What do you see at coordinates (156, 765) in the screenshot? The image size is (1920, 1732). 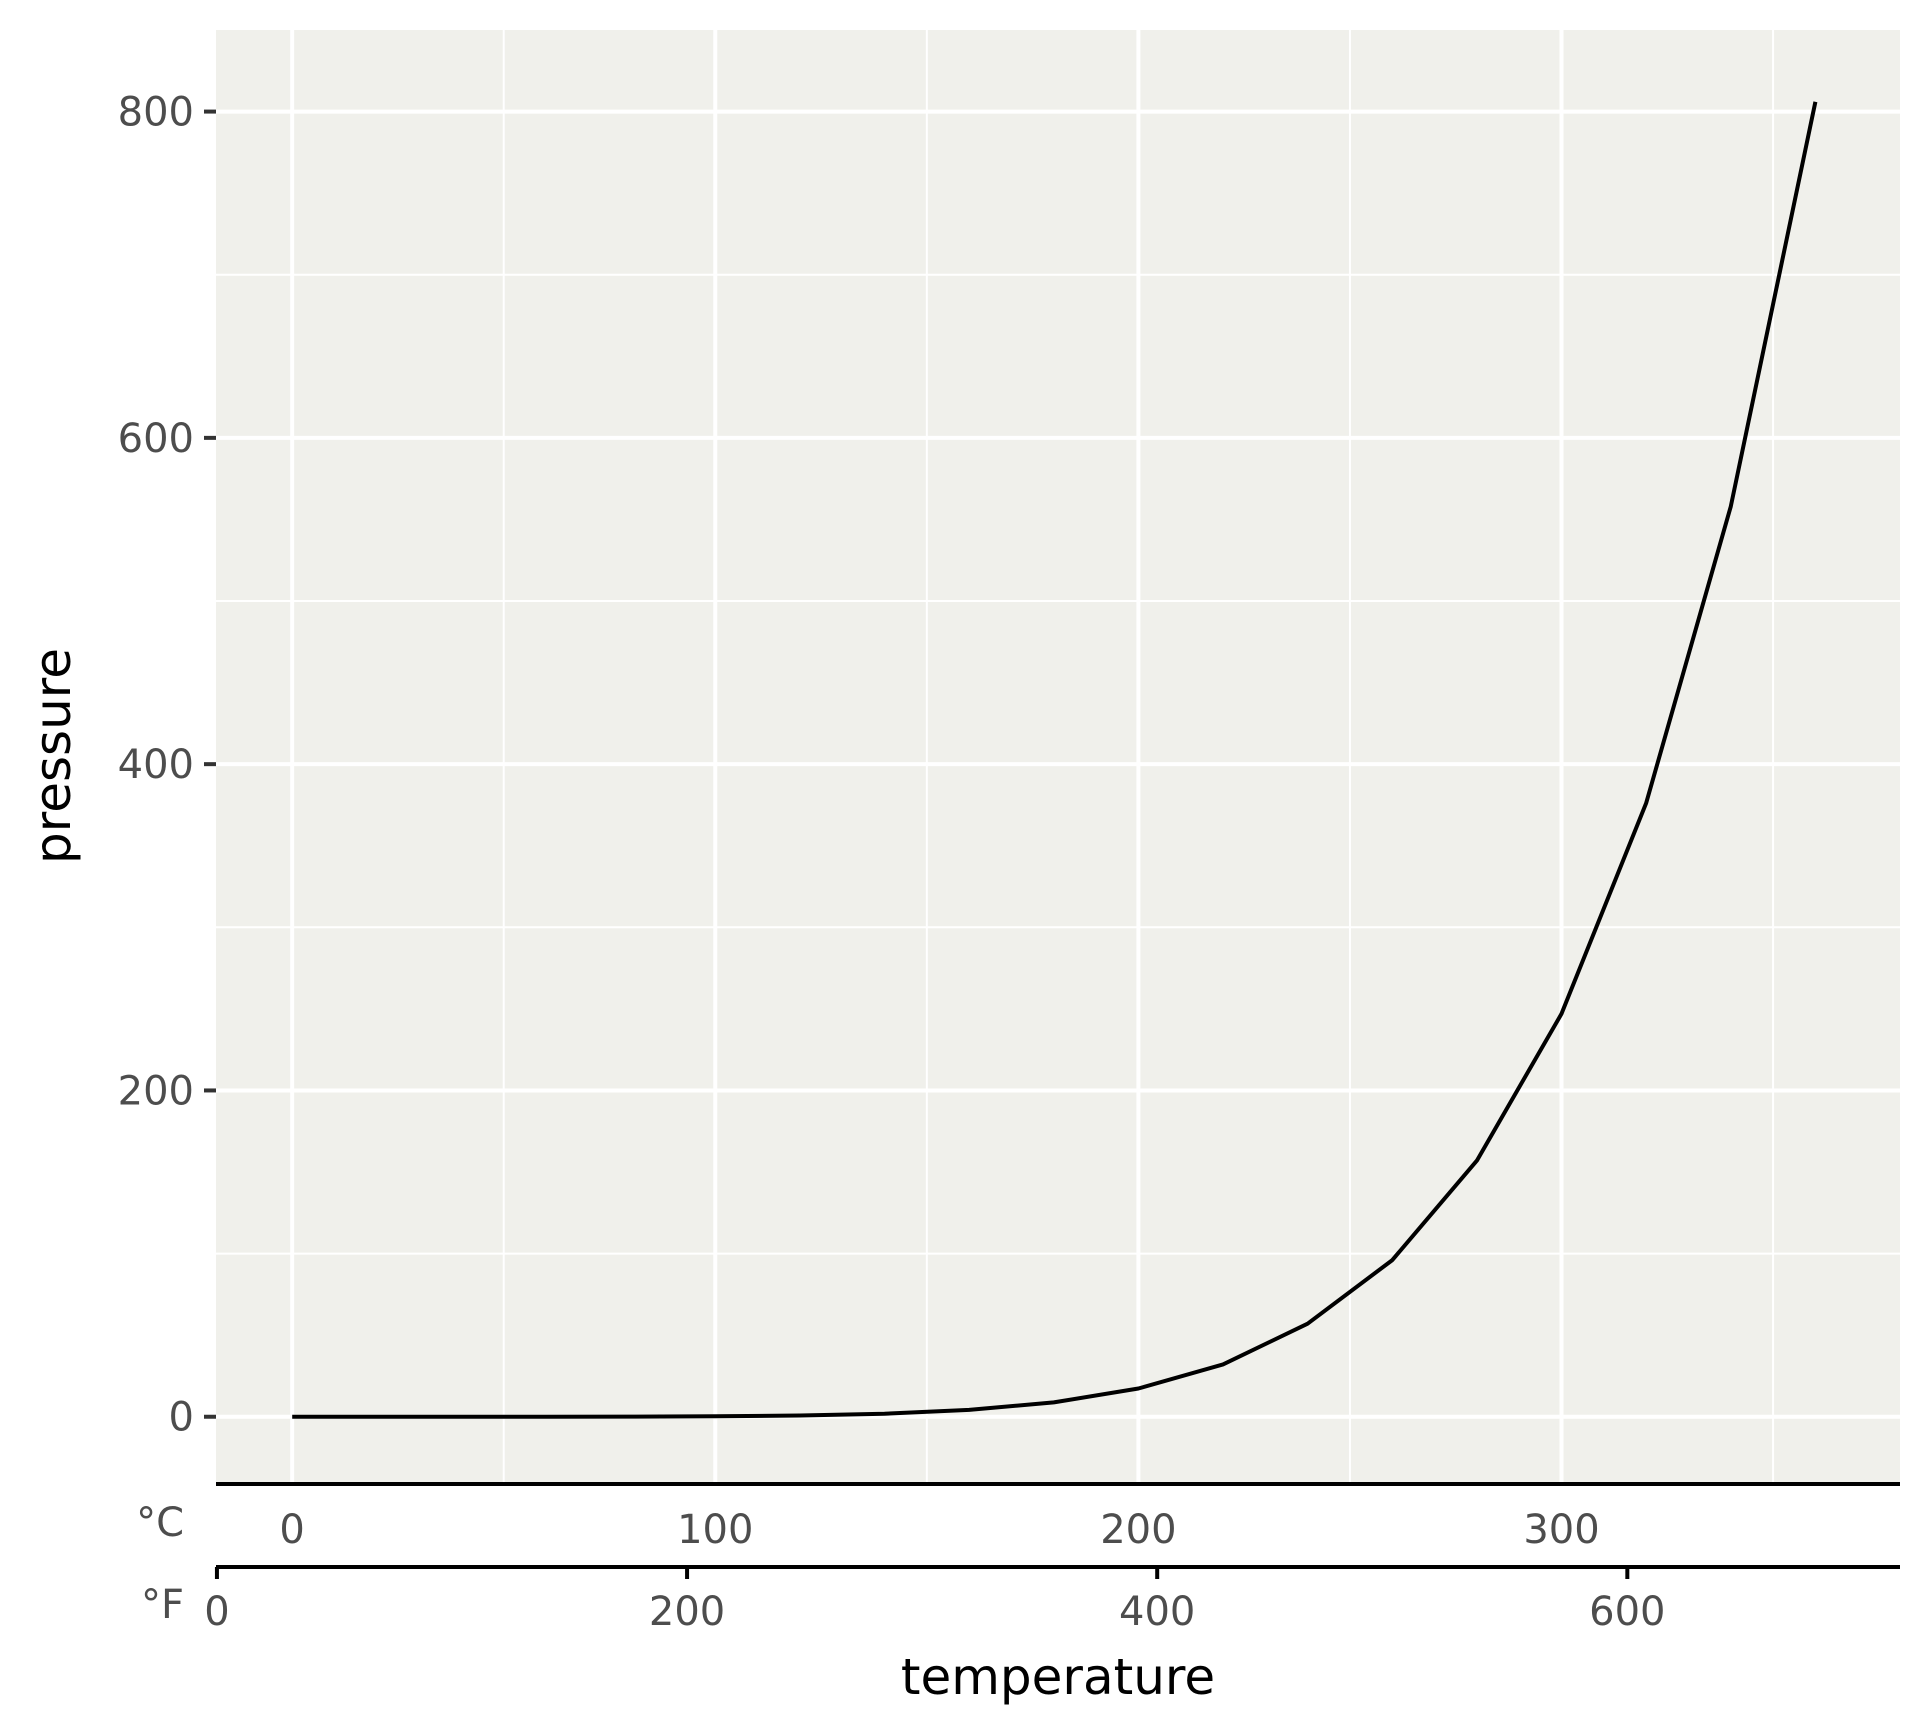 I see `y-tick-label: 400` at bounding box center [156, 765].